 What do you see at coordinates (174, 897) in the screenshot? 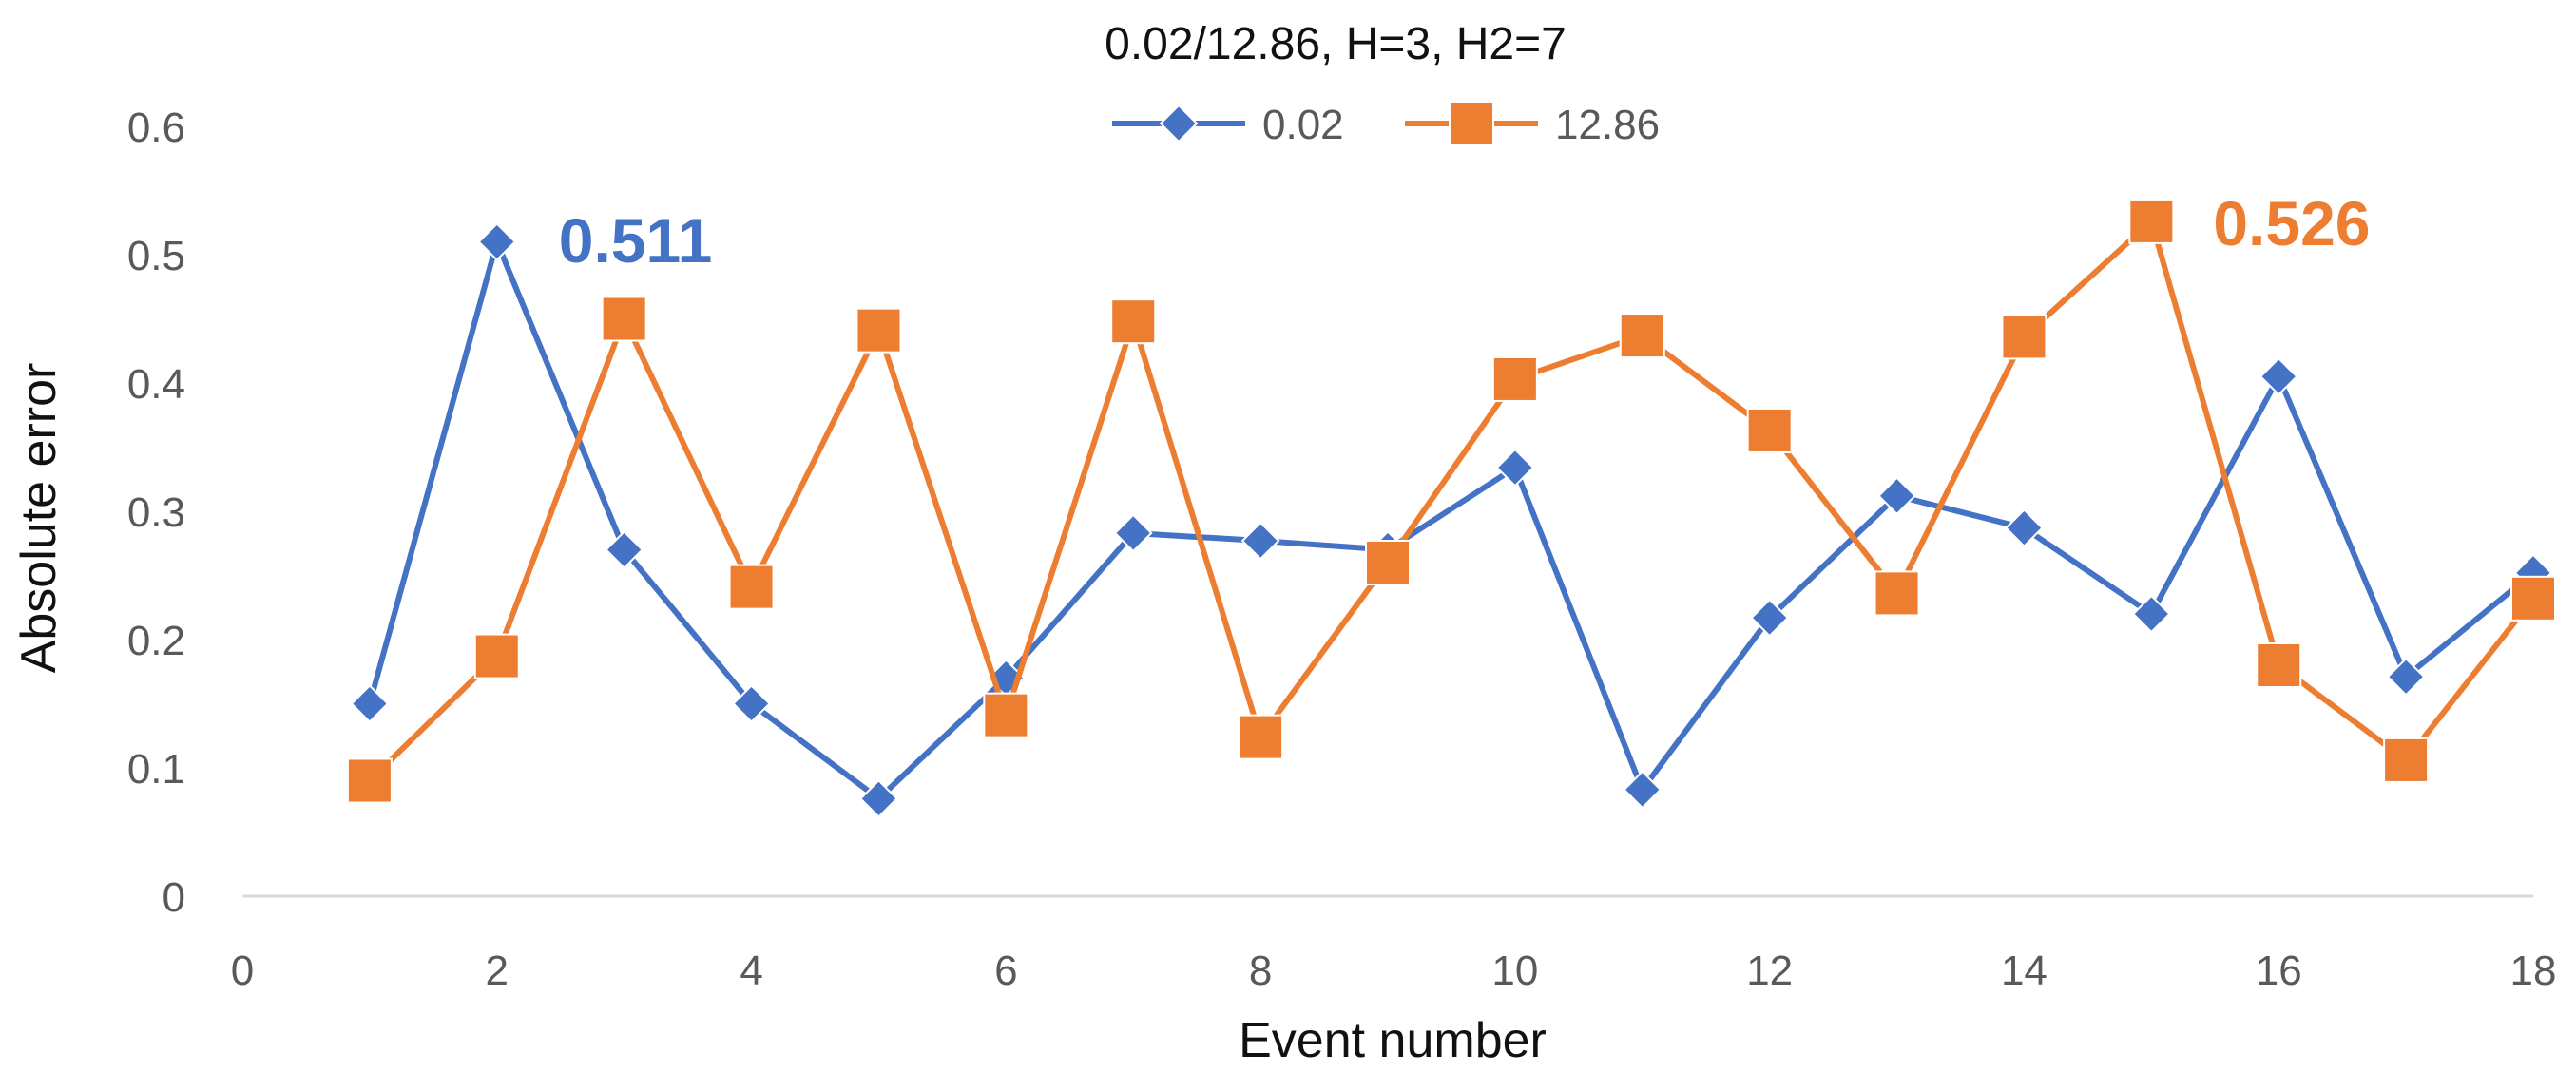
I see `y-tick-label: 0` at bounding box center [174, 897].